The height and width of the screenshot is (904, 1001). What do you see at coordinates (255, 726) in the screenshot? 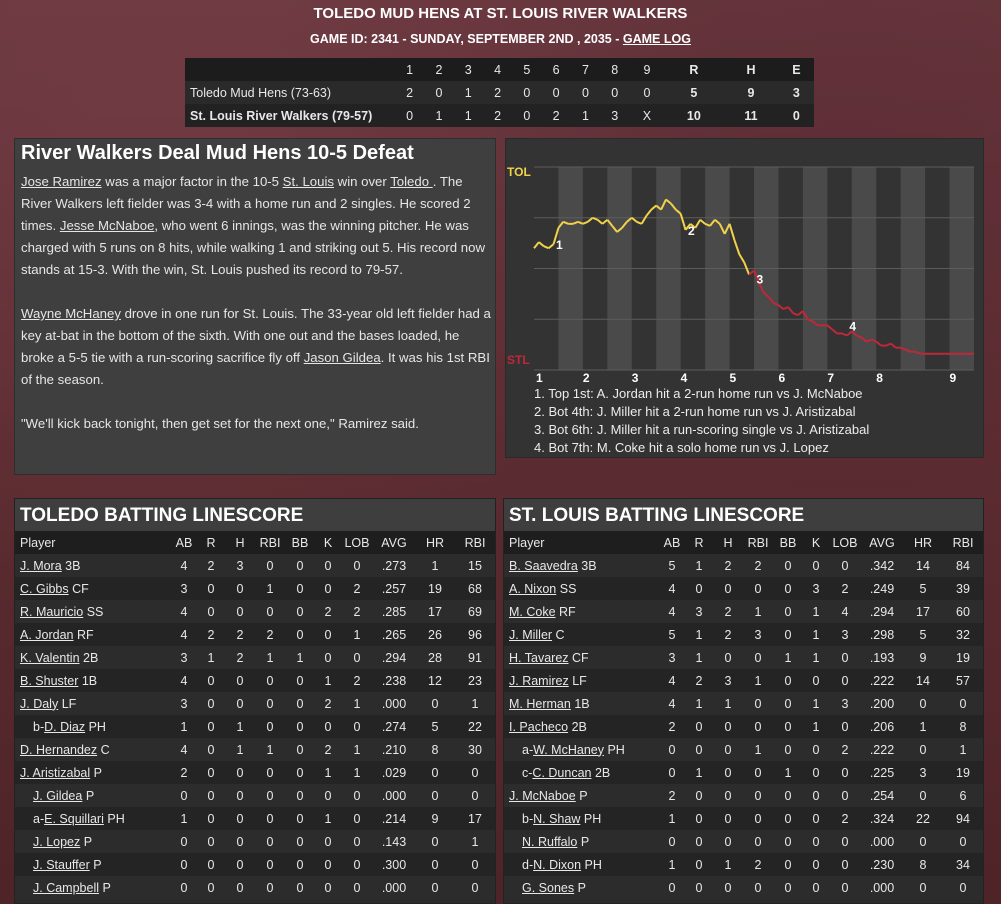
I see `batter-row: b-D. Diaz PH 1 0 1 0 0 0 0.274 5 22` at bounding box center [255, 726].